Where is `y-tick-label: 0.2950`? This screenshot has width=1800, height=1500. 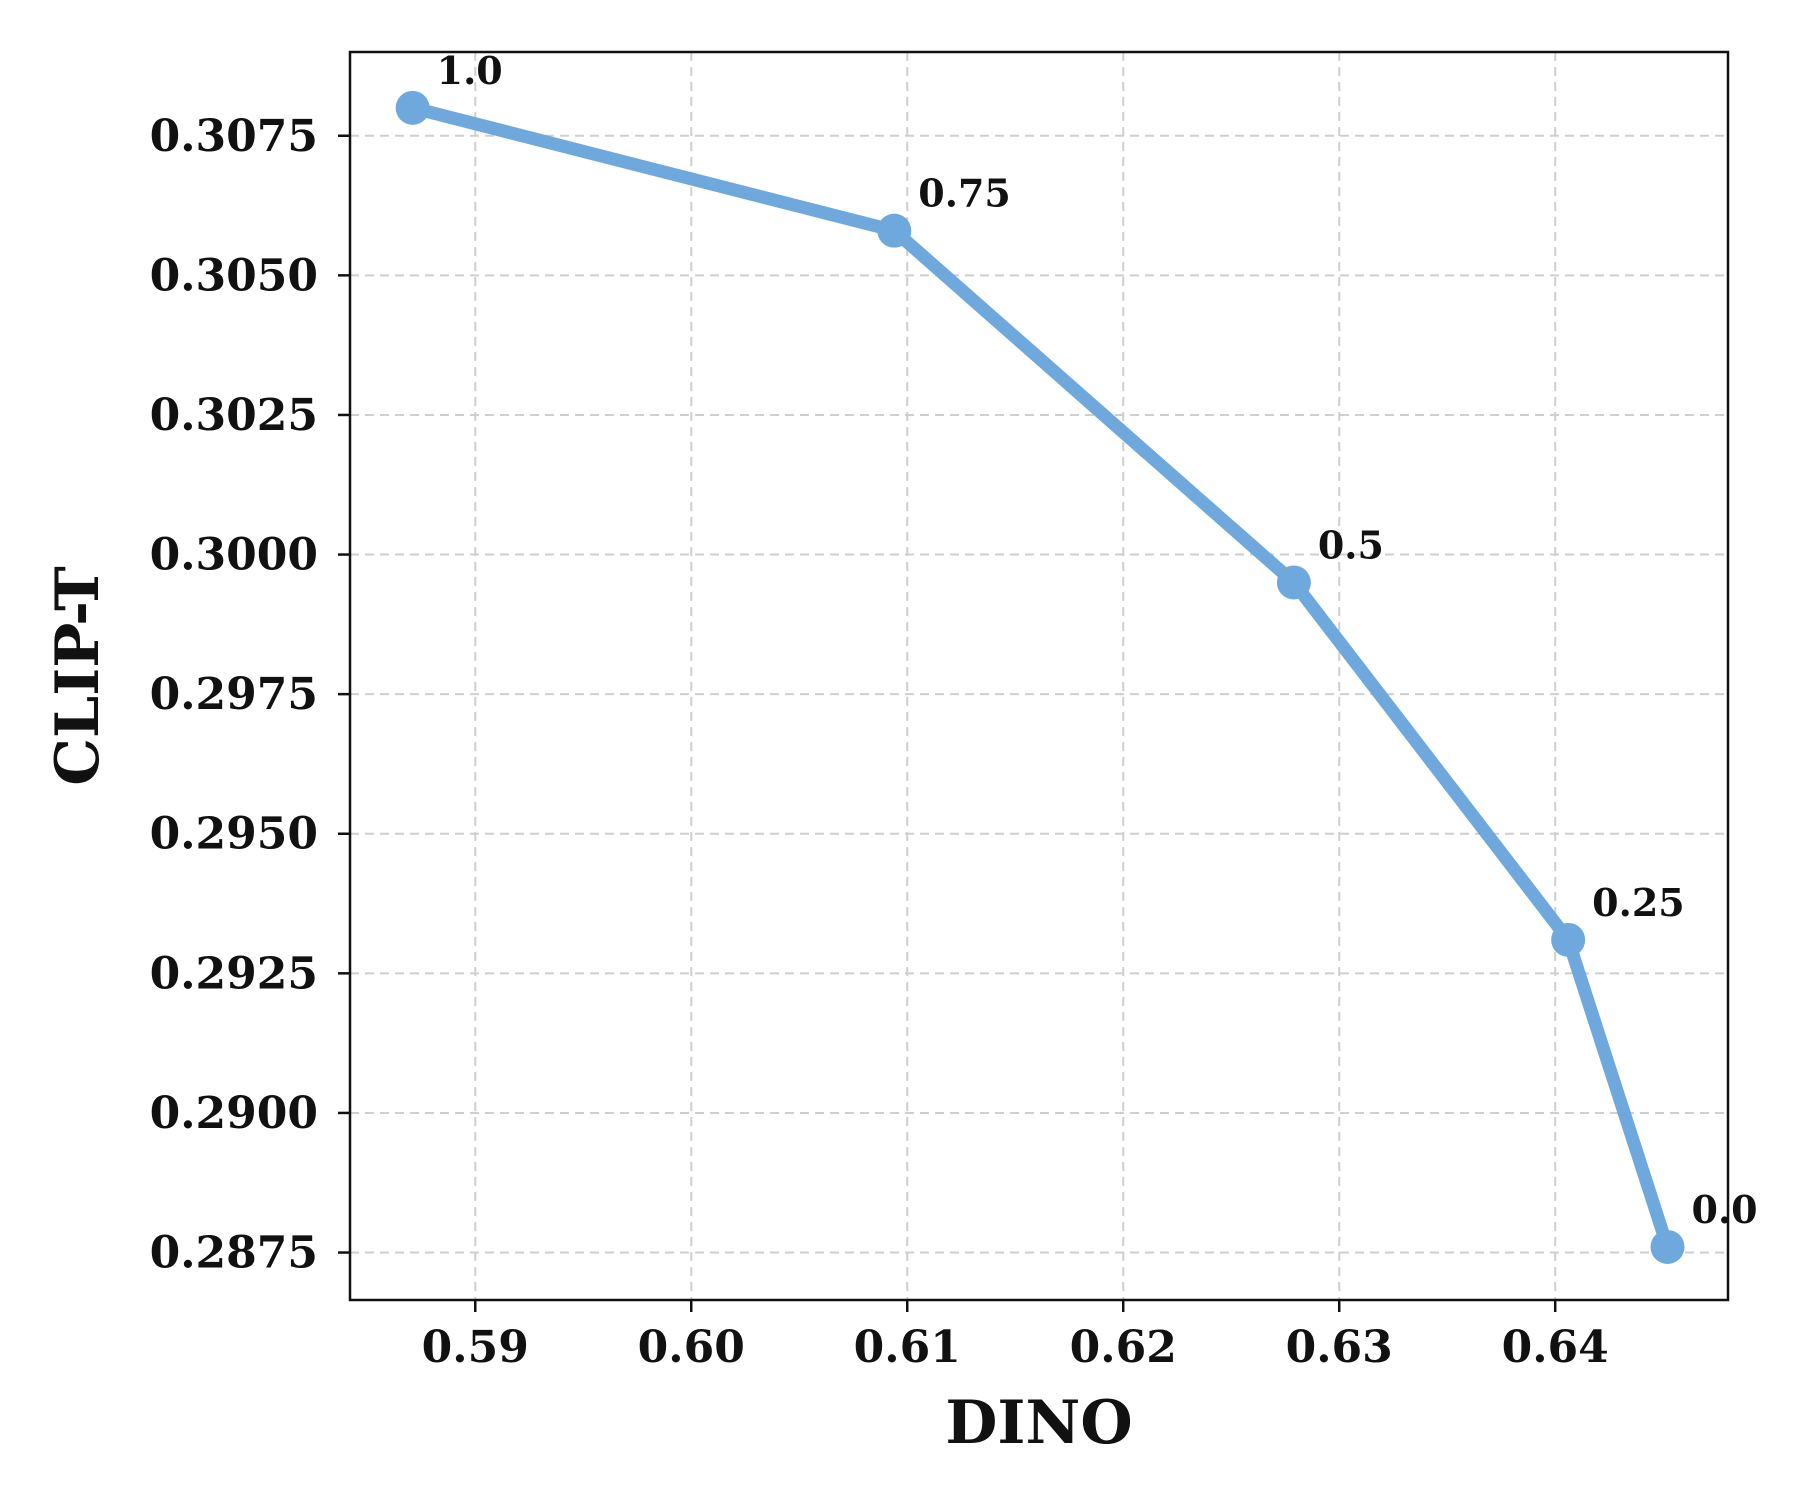 y-tick-label: 0.2950 is located at coordinates (234, 834).